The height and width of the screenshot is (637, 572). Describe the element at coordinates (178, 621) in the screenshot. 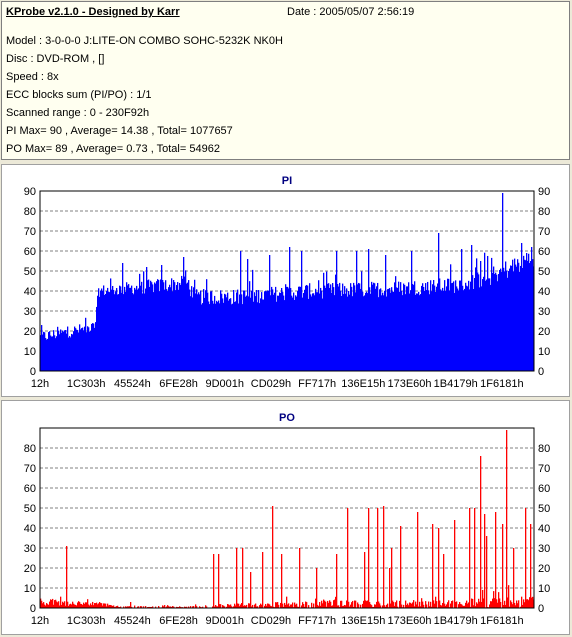

I see `x-tick-label: 6FE28h` at that location.